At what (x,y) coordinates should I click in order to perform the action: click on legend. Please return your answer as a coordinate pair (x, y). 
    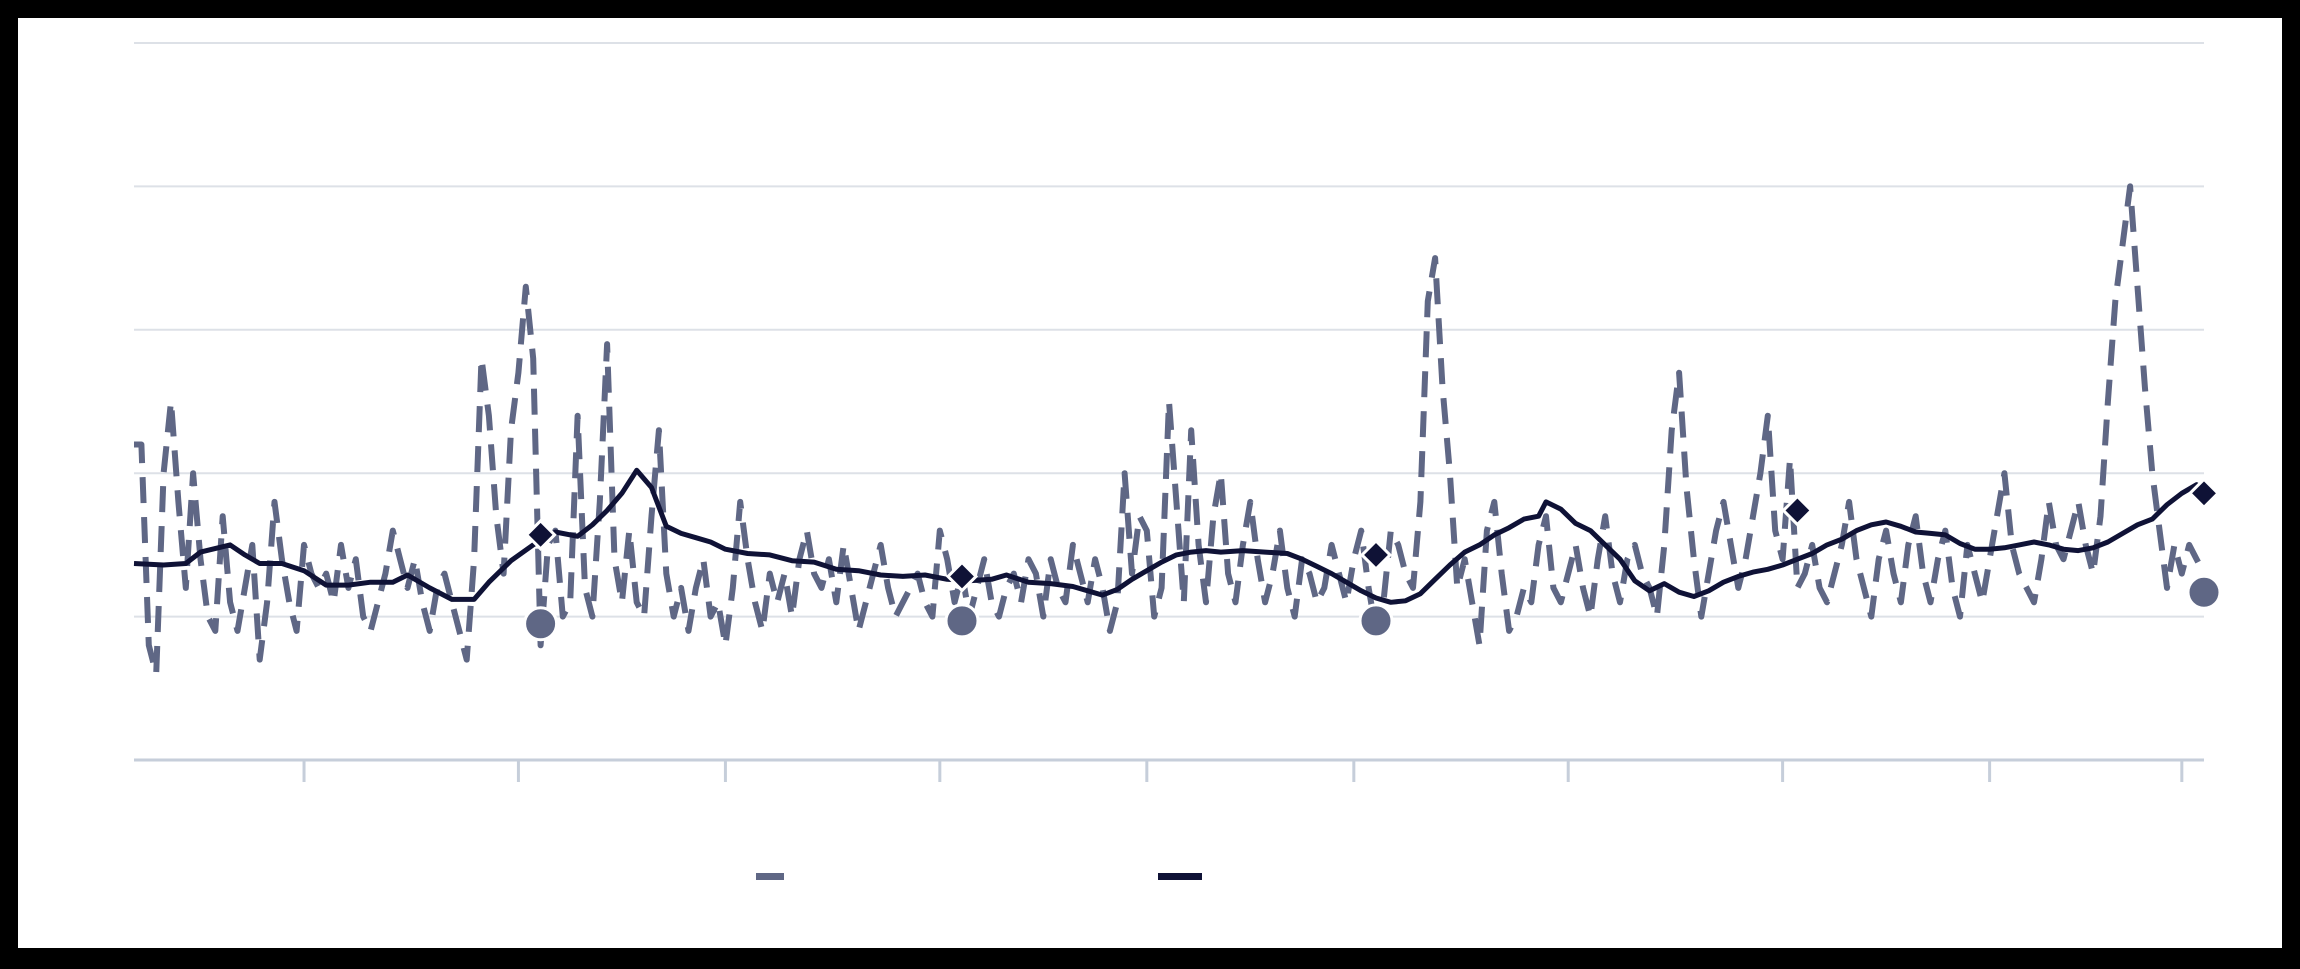
    Looking at the image, I should click on (979, 876).